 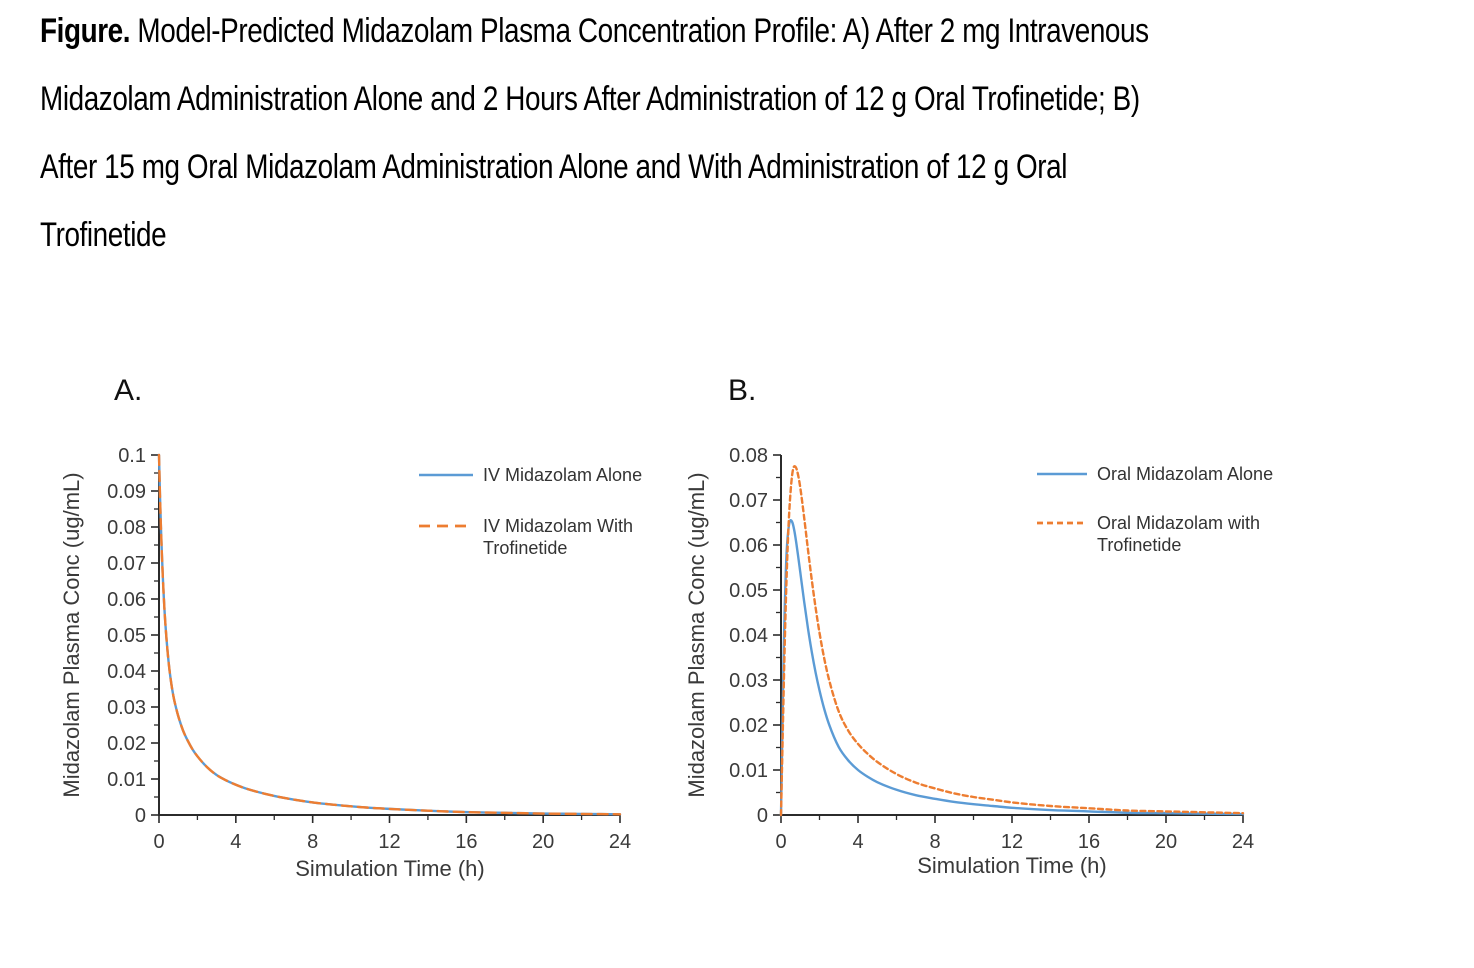 What do you see at coordinates (126, 636) in the screenshot?
I see `chart-A-y-tick-label: 0.05` at bounding box center [126, 636].